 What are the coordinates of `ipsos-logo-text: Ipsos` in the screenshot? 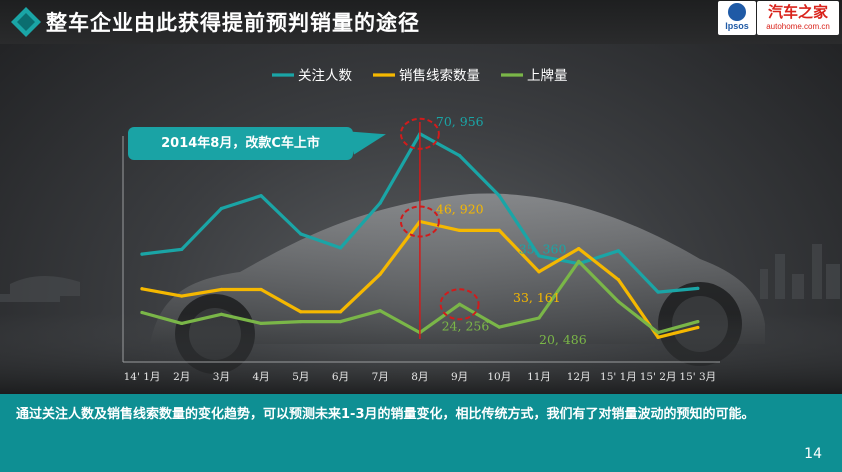 It's located at (737, 26).